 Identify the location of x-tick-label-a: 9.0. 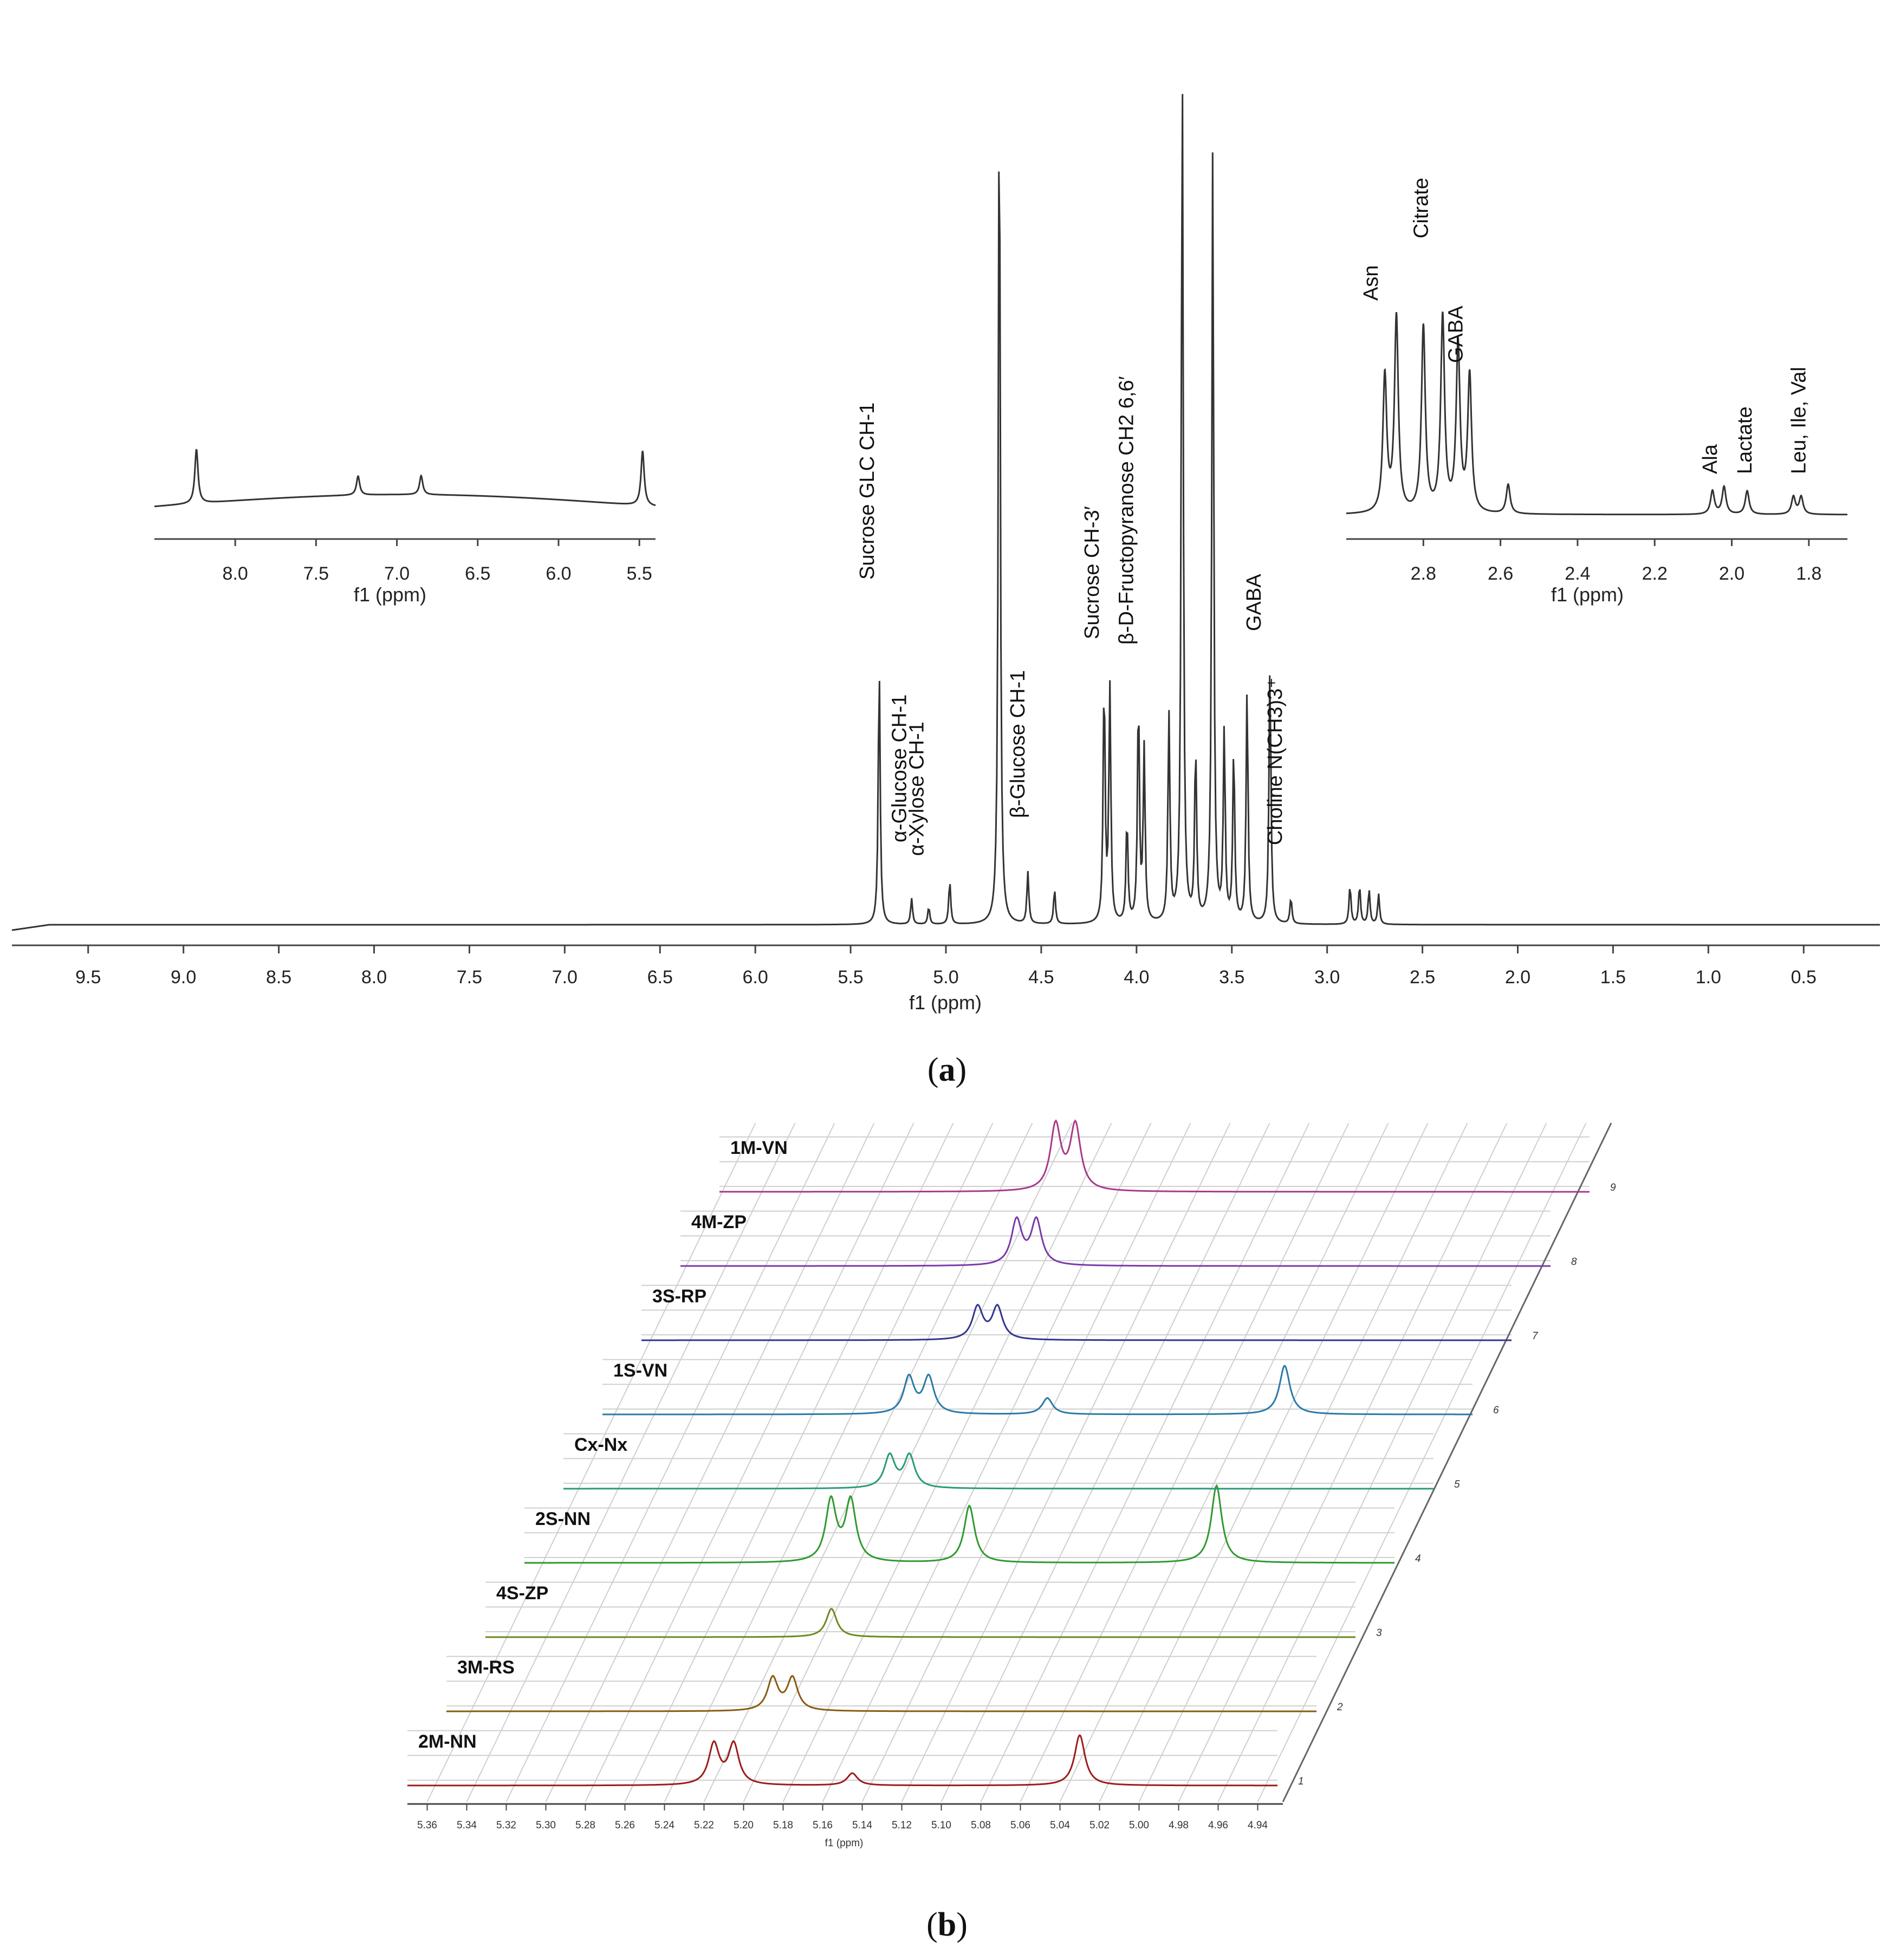
(183, 977).